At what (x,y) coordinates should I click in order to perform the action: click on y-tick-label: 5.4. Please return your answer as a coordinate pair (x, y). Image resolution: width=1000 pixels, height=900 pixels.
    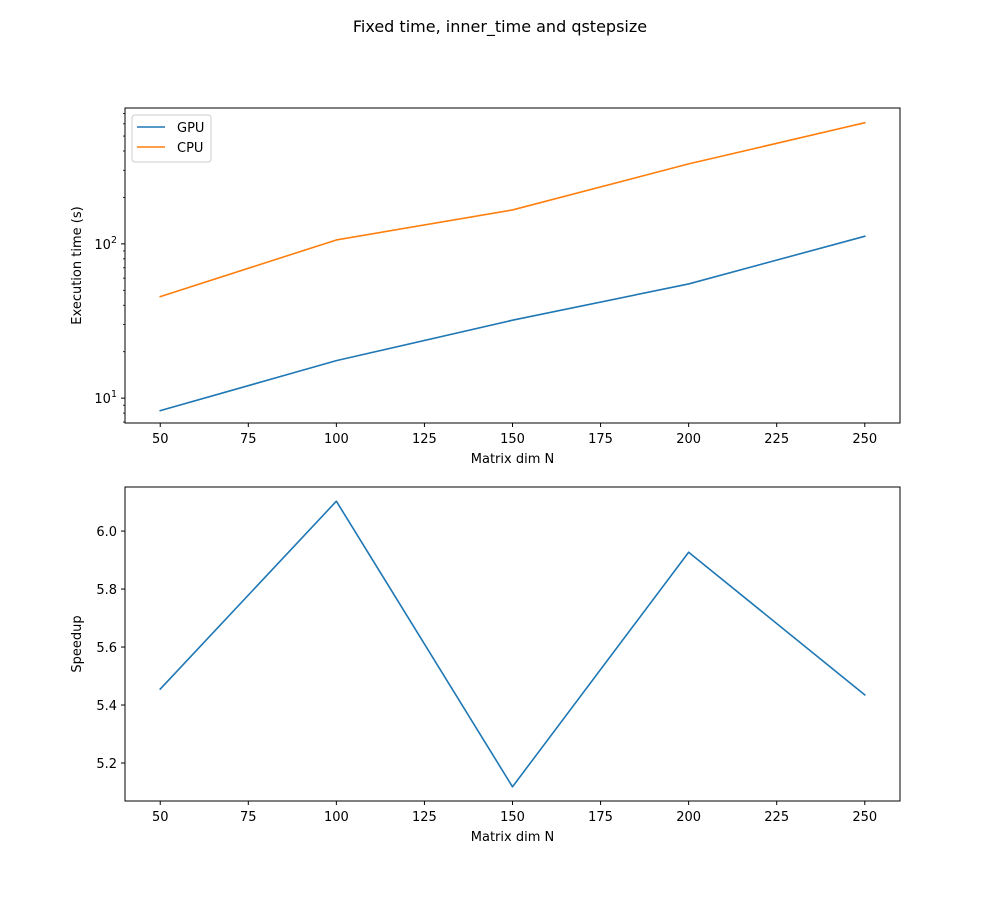
    Looking at the image, I should click on (106, 706).